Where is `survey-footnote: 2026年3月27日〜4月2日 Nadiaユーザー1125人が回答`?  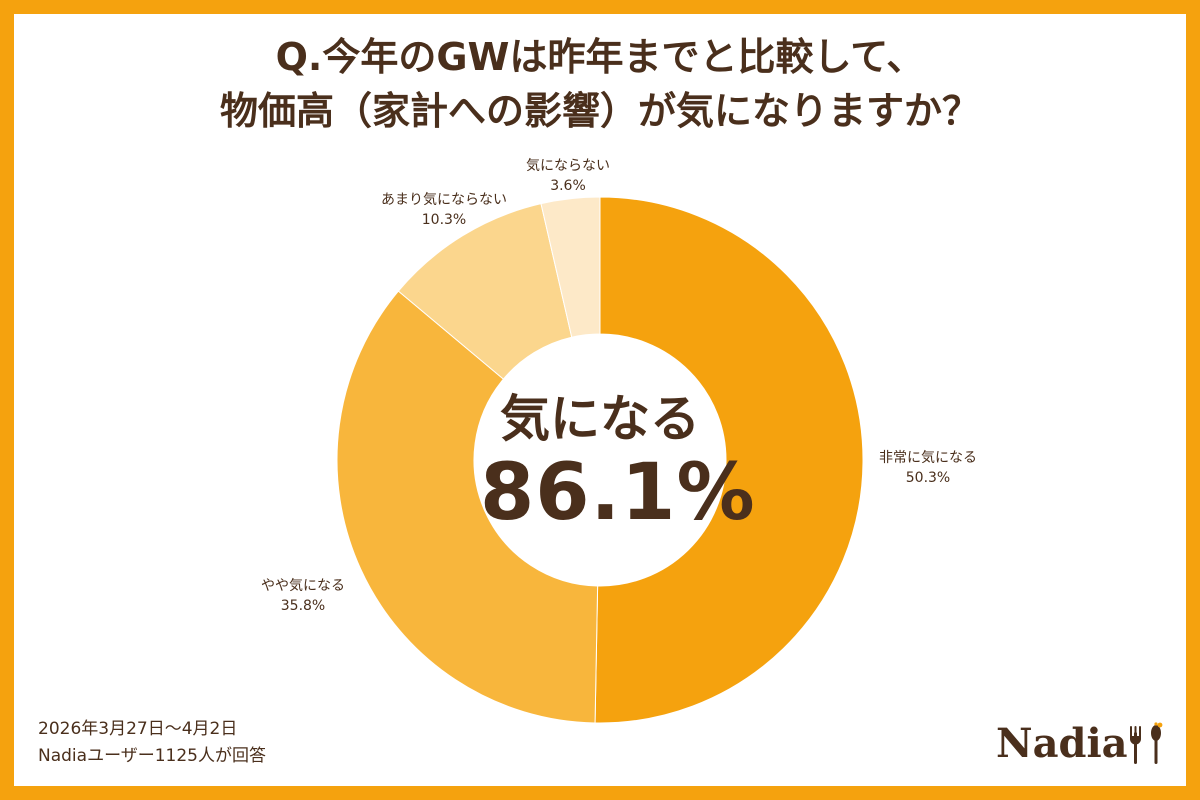
survey-footnote: 2026年3月27日〜4月2日 Nadiaユーザー1125人が回答 is located at coordinates (152, 743).